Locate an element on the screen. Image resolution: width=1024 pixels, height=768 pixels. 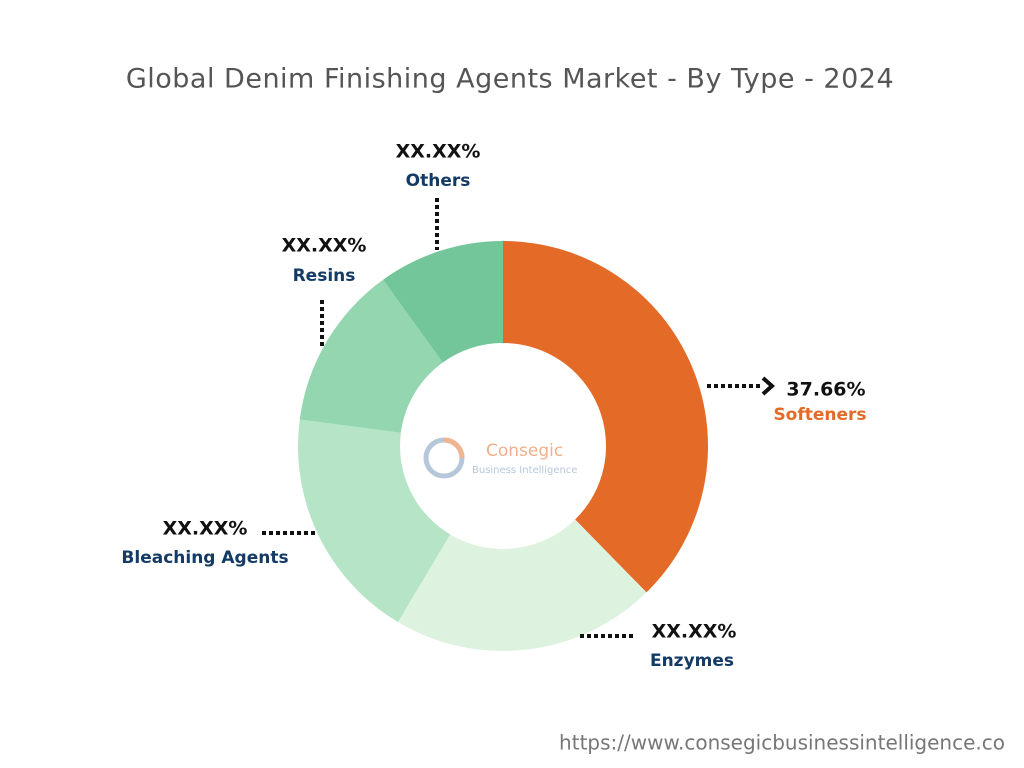
category-label: Resins is located at coordinates (324, 276).